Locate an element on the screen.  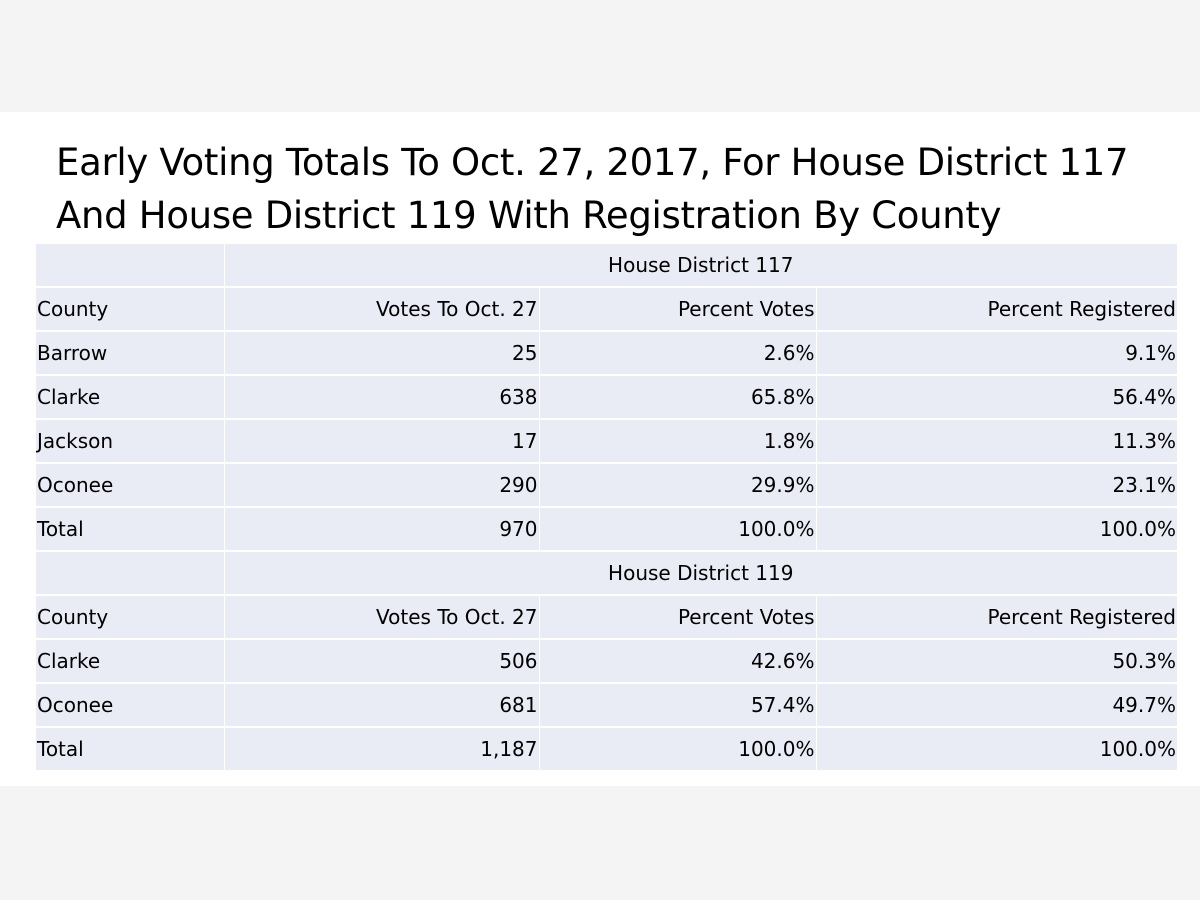
votes-cell: 681 is located at coordinates (382, 705).